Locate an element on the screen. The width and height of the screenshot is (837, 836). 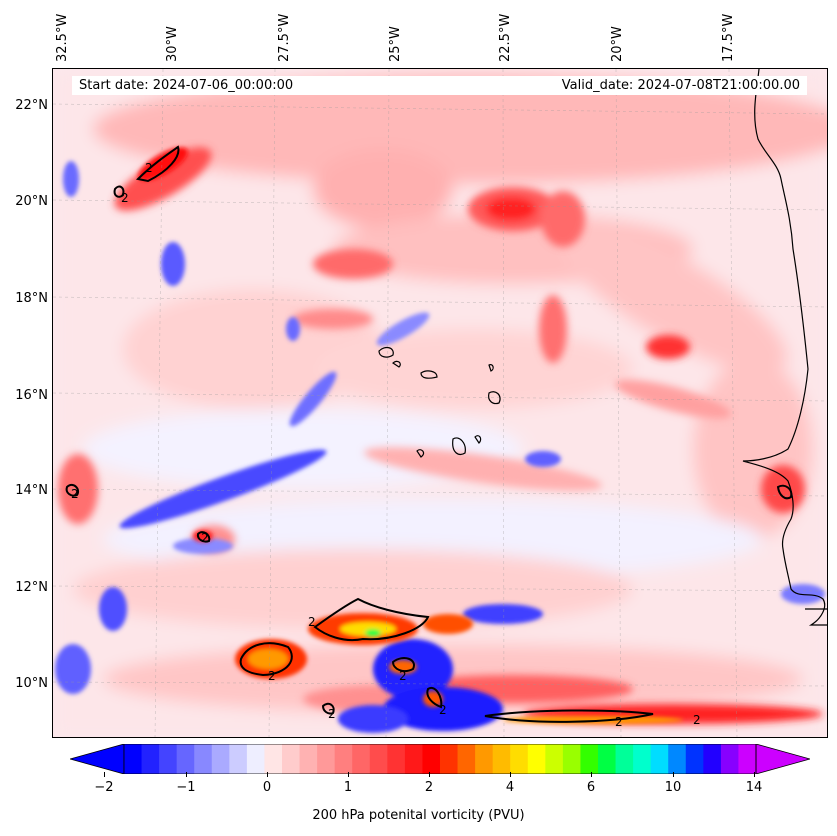
latitude-label-12n: 12°N is located at coordinates (31, 587).